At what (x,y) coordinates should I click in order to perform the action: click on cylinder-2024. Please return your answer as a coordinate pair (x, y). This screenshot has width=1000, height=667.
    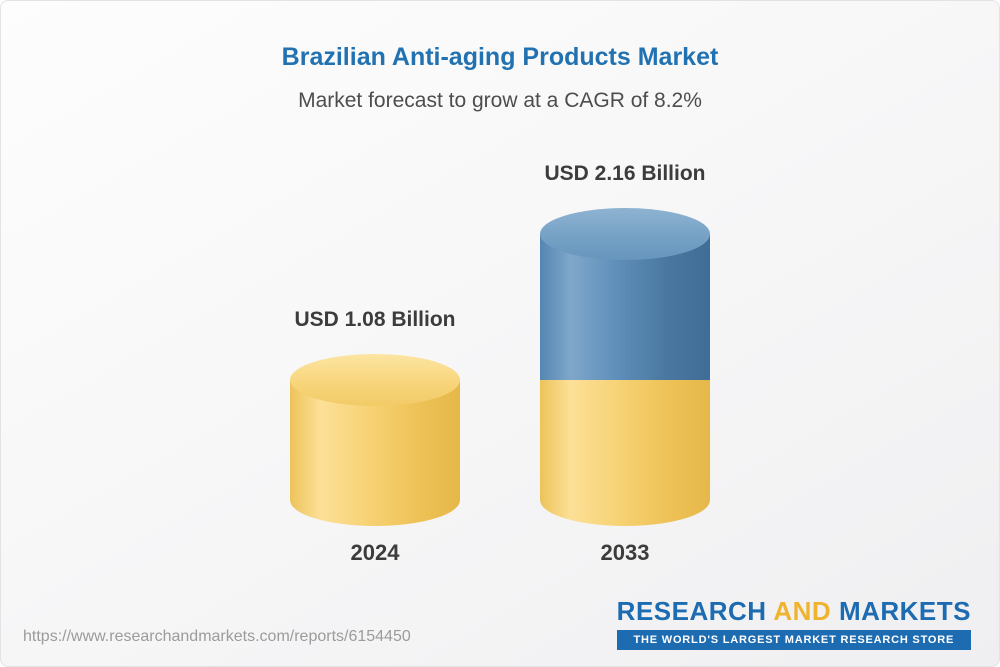
    Looking at the image, I should click on (375, 440).